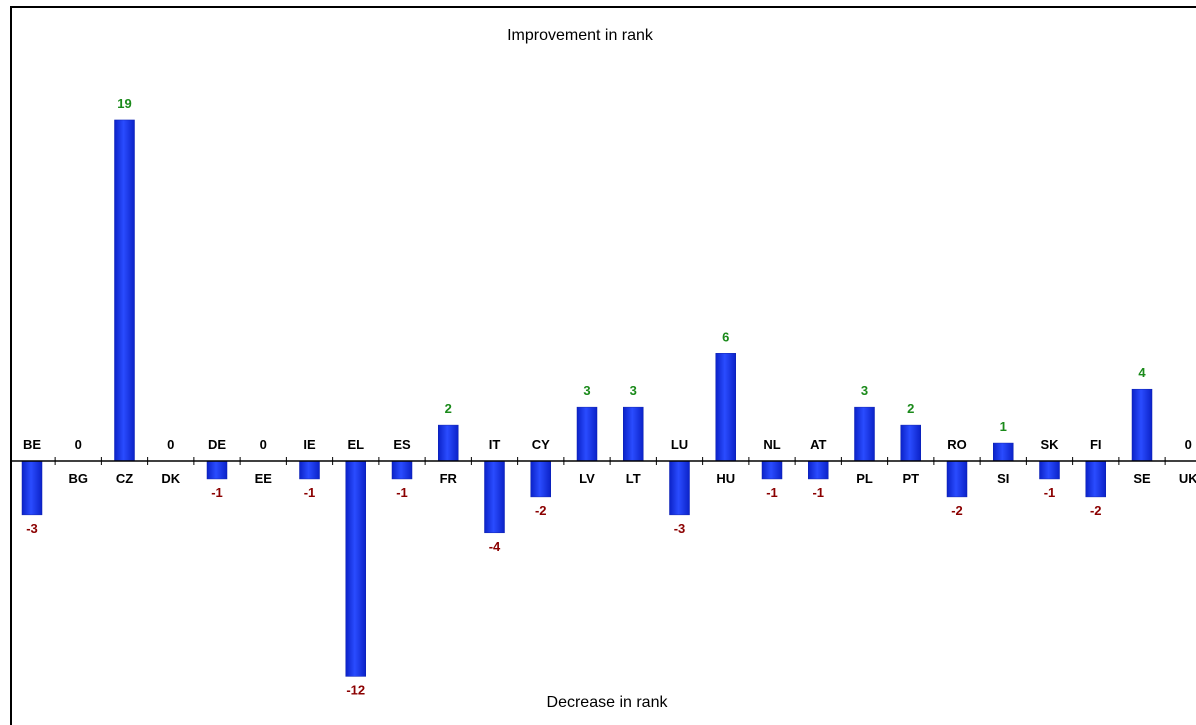 The width and height of the screenshot is (1196, 725). What do you see at coordinates (310, 492) in the screenshot?
I see `value-label-ie: -1` at bounding box center [310, 492].